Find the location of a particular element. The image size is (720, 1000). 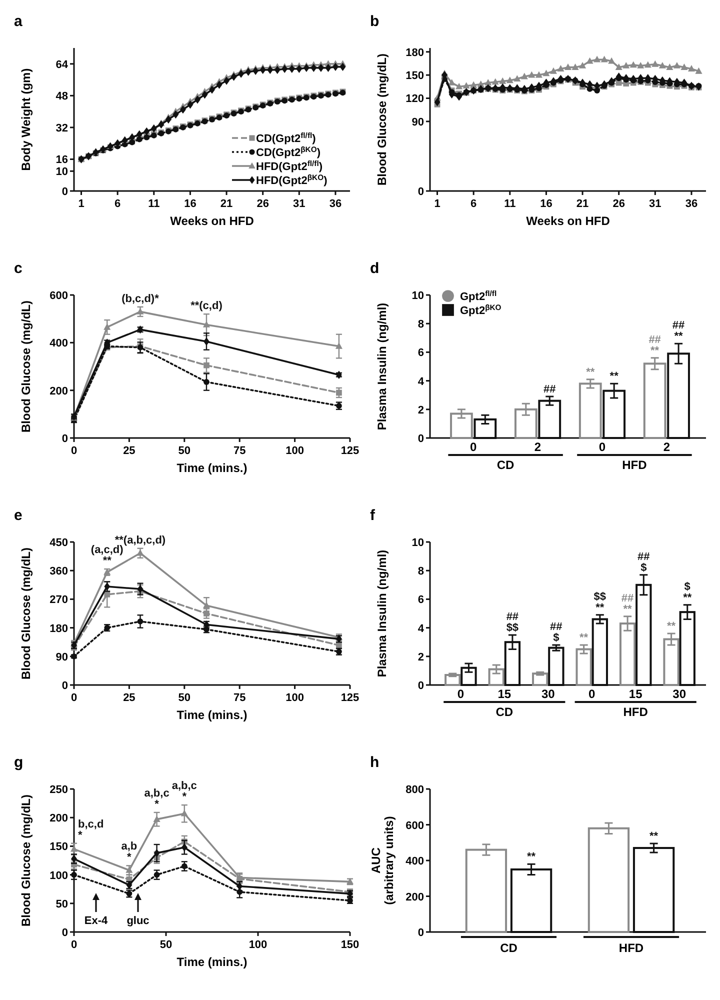

legend-label: Gpt2$^{βKO}$ is located at coordinates (481, 309).